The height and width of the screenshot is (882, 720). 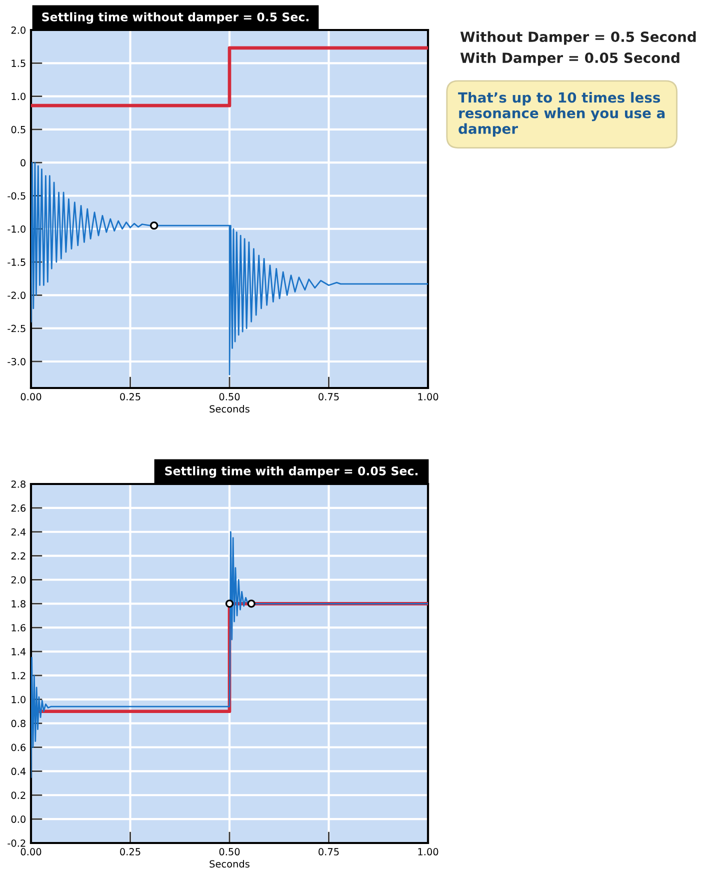 What do you see at coordinates (561, 114) in the screenshot?
I see `text: That’s up to 10 times less resonance when you use a damper` at bounding box center [561, 114].